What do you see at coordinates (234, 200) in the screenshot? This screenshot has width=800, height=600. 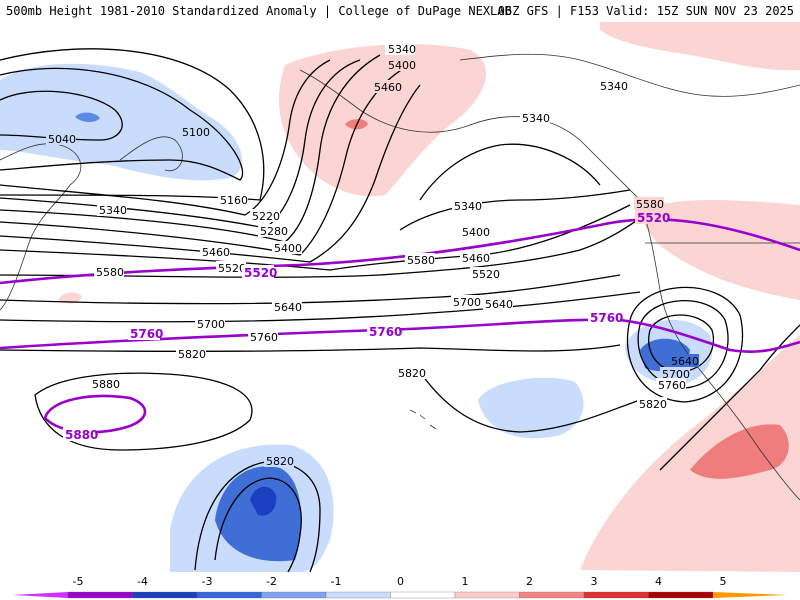 I see `contour-label: 5160` at bounding box center [234, 200].